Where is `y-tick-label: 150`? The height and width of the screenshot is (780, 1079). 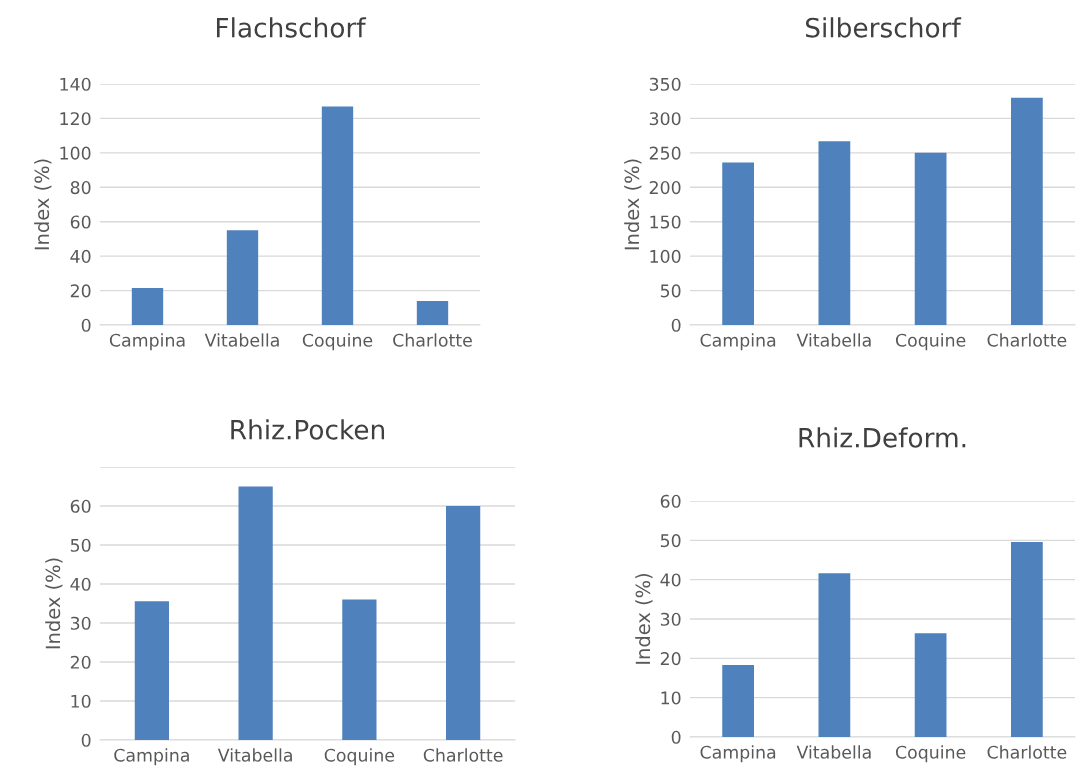
y-tick-label: 150 is located at coordinates (665, 222).